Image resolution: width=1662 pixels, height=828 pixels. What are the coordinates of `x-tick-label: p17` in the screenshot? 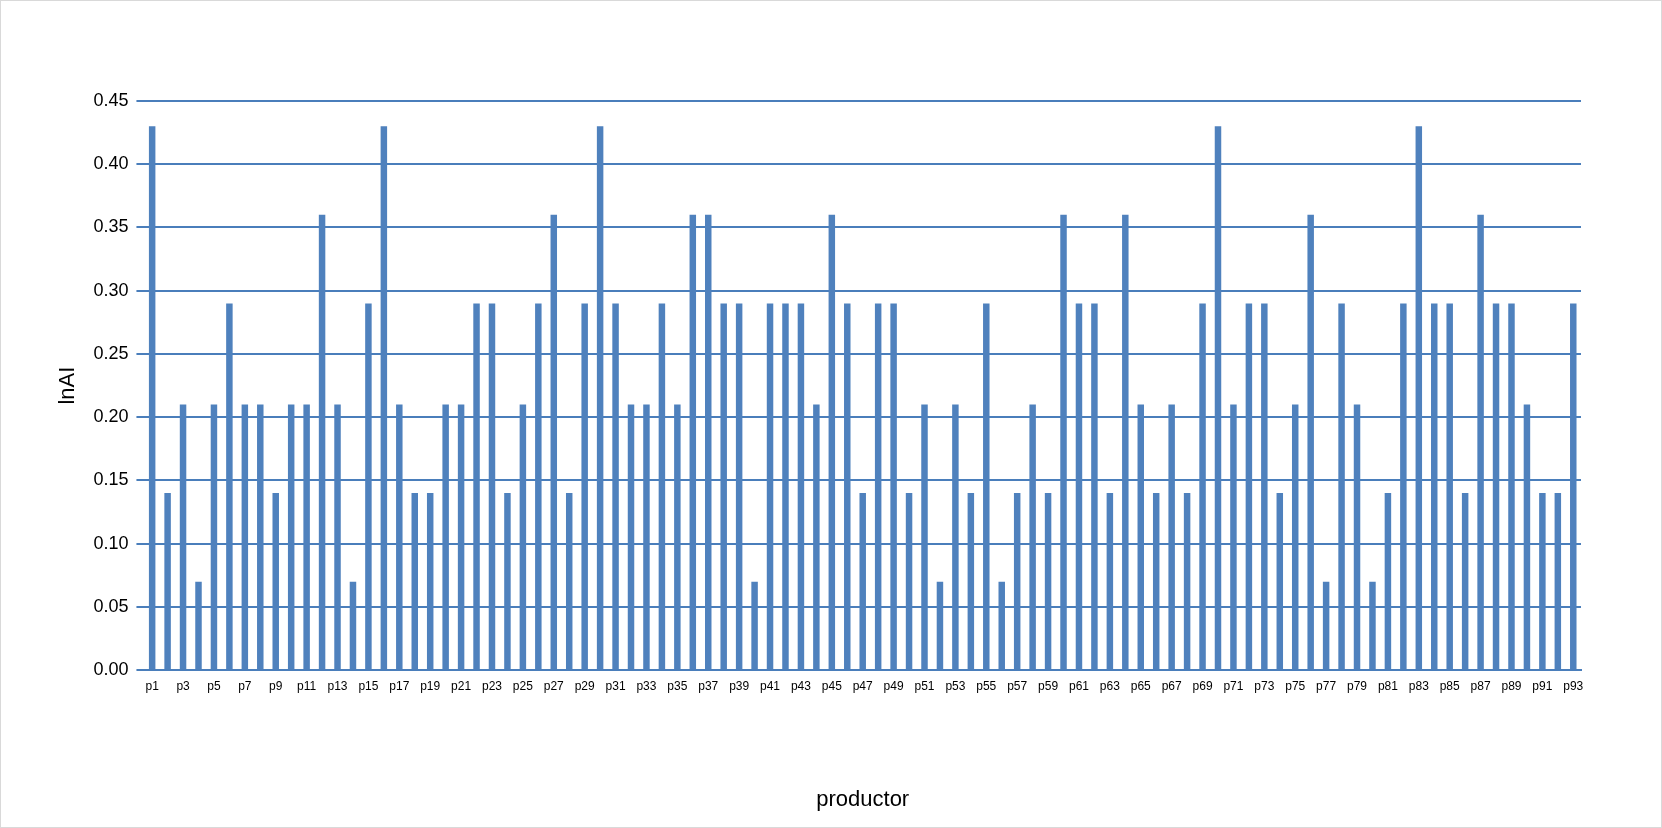 It's located at (399, 685).